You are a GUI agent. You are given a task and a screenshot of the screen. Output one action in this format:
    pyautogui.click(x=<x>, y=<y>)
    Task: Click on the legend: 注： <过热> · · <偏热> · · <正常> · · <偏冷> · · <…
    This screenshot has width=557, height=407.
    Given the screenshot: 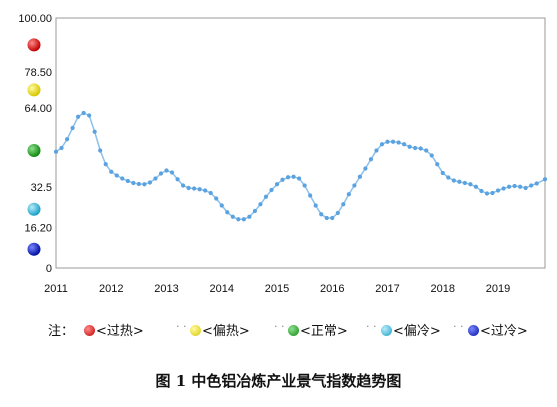 What is the action you would take?
    pyautogui.click(x=288, y=329)
    